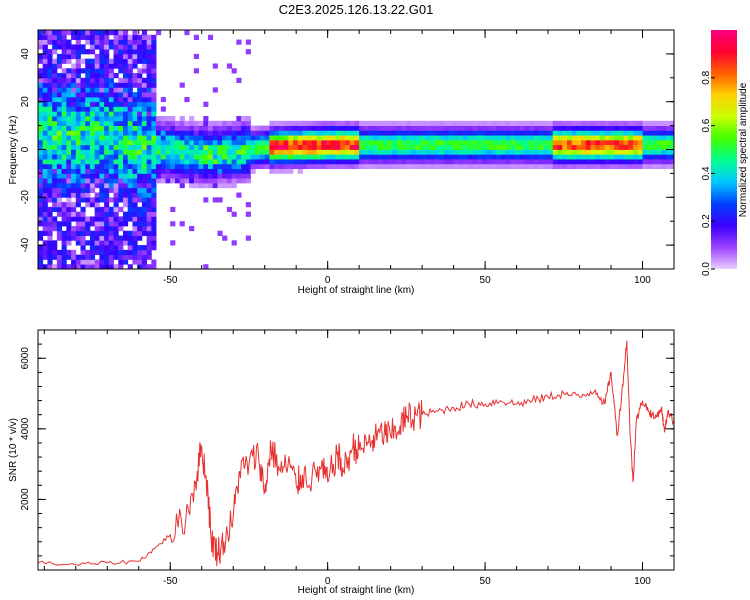 The width and height of the screenshot is (750, 600). Describe the element at coordinates (25, 244) in the screenshot. I see `y-tick-label: -40` at that location.